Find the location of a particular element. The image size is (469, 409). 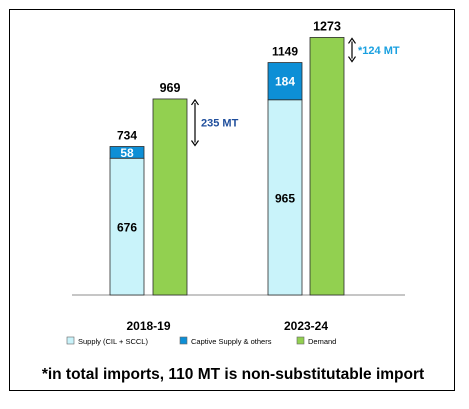

data-label-demand: 969 is located at coordinates (170, 88).